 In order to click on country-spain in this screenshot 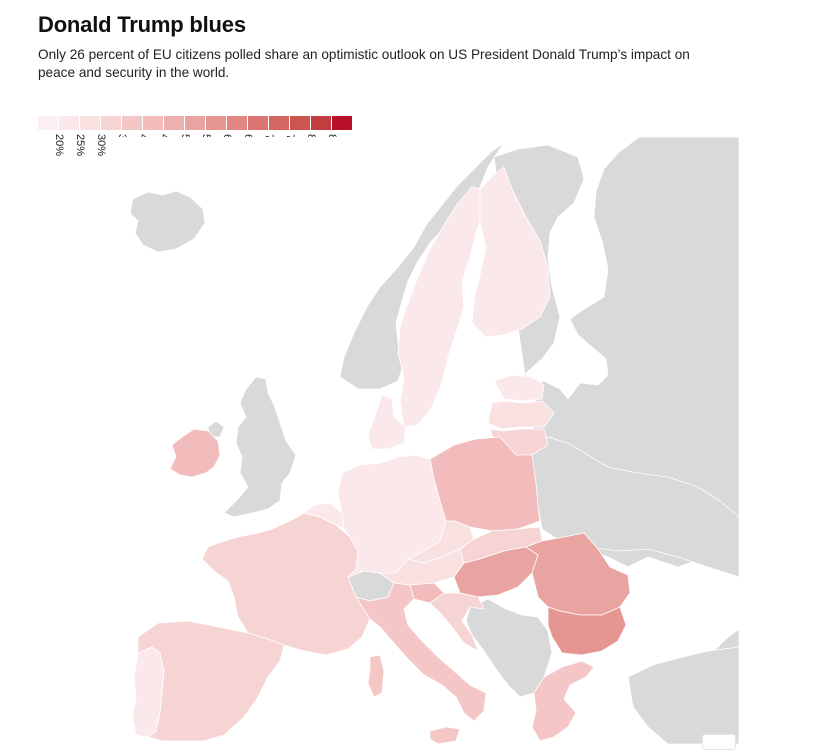, I will do `click(211, 681)`.